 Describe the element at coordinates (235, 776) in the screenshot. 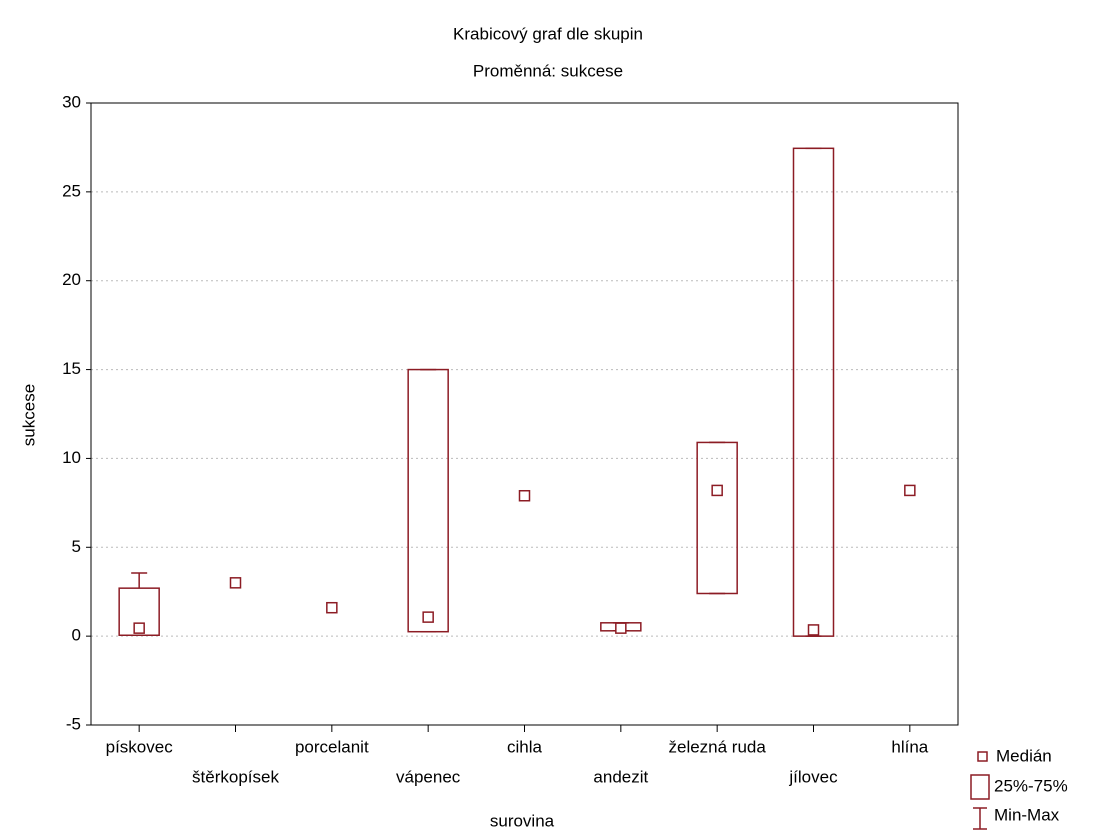

I see `x-tick-label: štěrkopísek` at that location.